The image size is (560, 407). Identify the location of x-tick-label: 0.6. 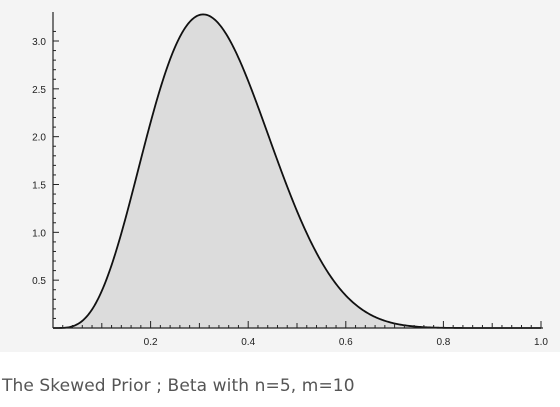
(346, 342).